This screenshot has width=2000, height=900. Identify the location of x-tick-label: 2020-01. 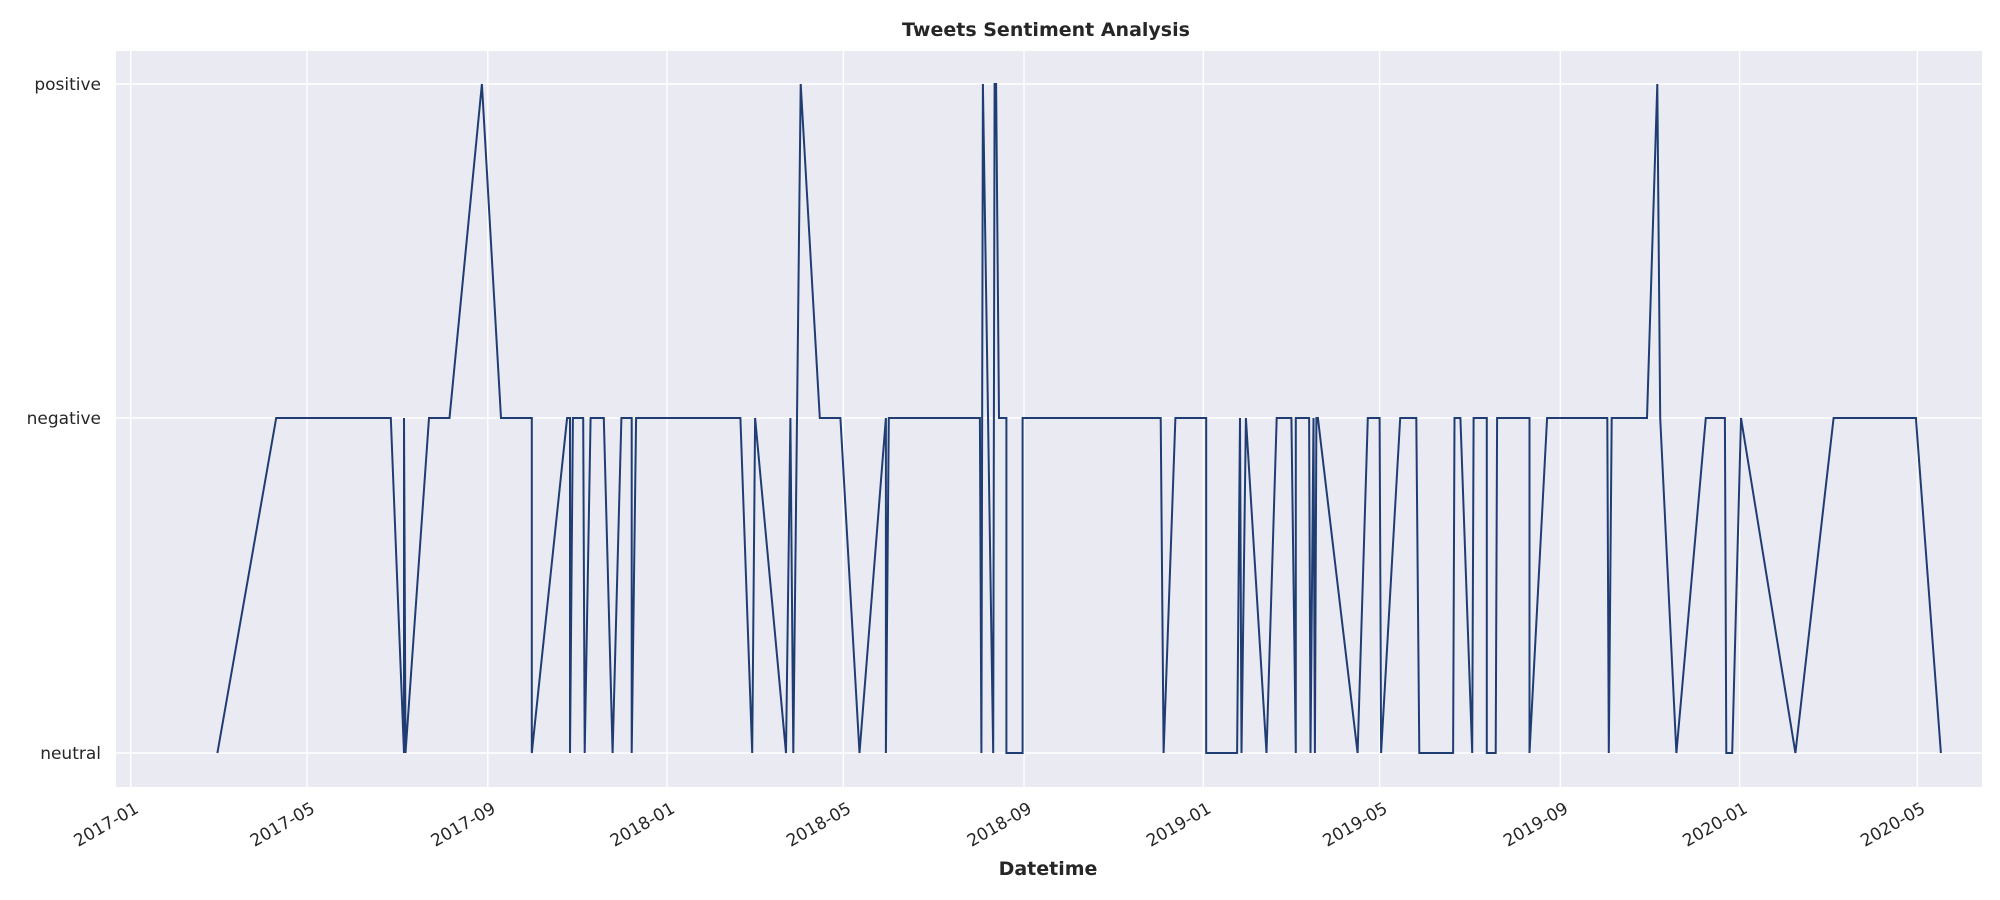
(1716, 825).